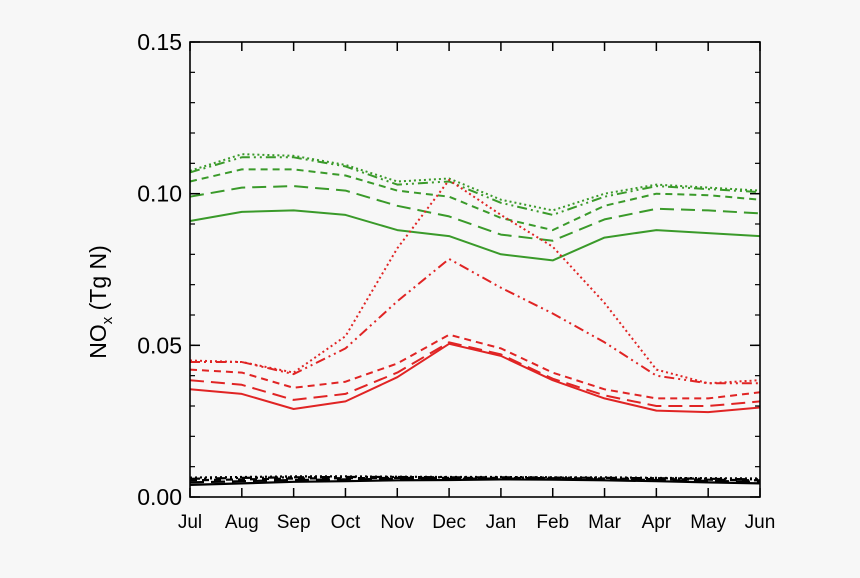  Describe the element at coordinates (552, 522) in the screenshot. I see `x-tick-label: Feb` at that location.